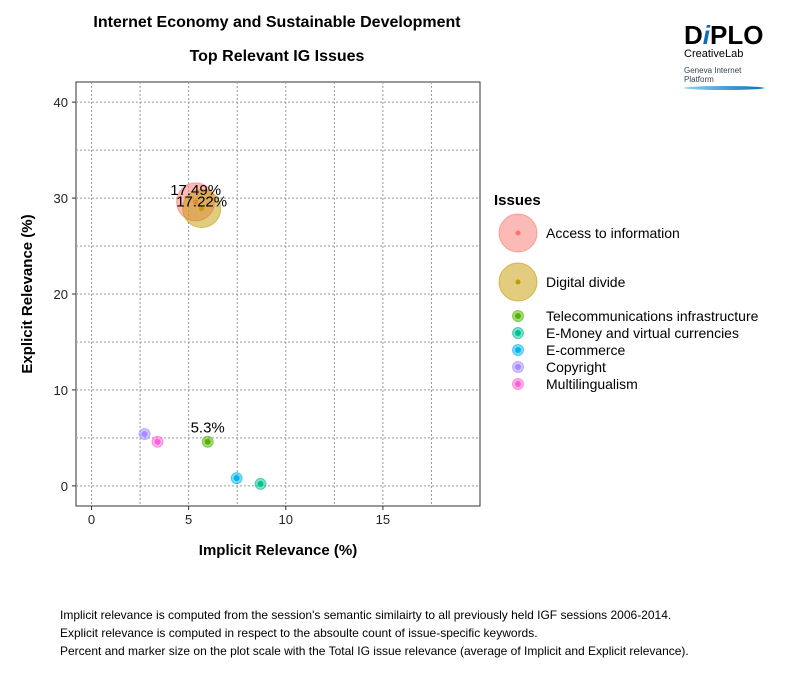 The height and width of the screenshot is (700, 800). Describe the element at coordinates (277, 56) in the screenshot. I see `chart-subtitle: Top Relevant IG Issues` at that location.